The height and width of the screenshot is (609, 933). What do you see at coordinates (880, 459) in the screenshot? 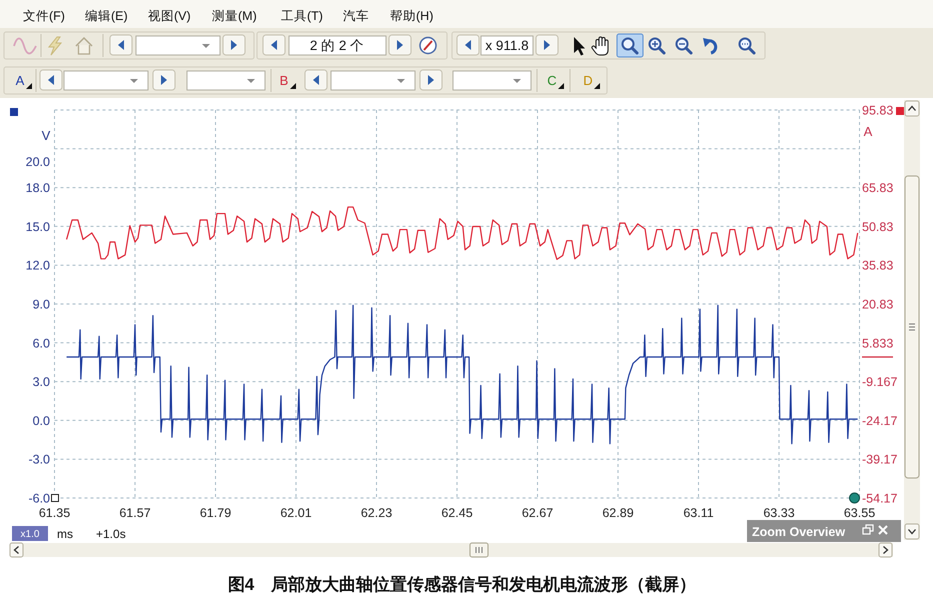
I see `y2-tick-label: -39.17` at bounding box center [880, 459].